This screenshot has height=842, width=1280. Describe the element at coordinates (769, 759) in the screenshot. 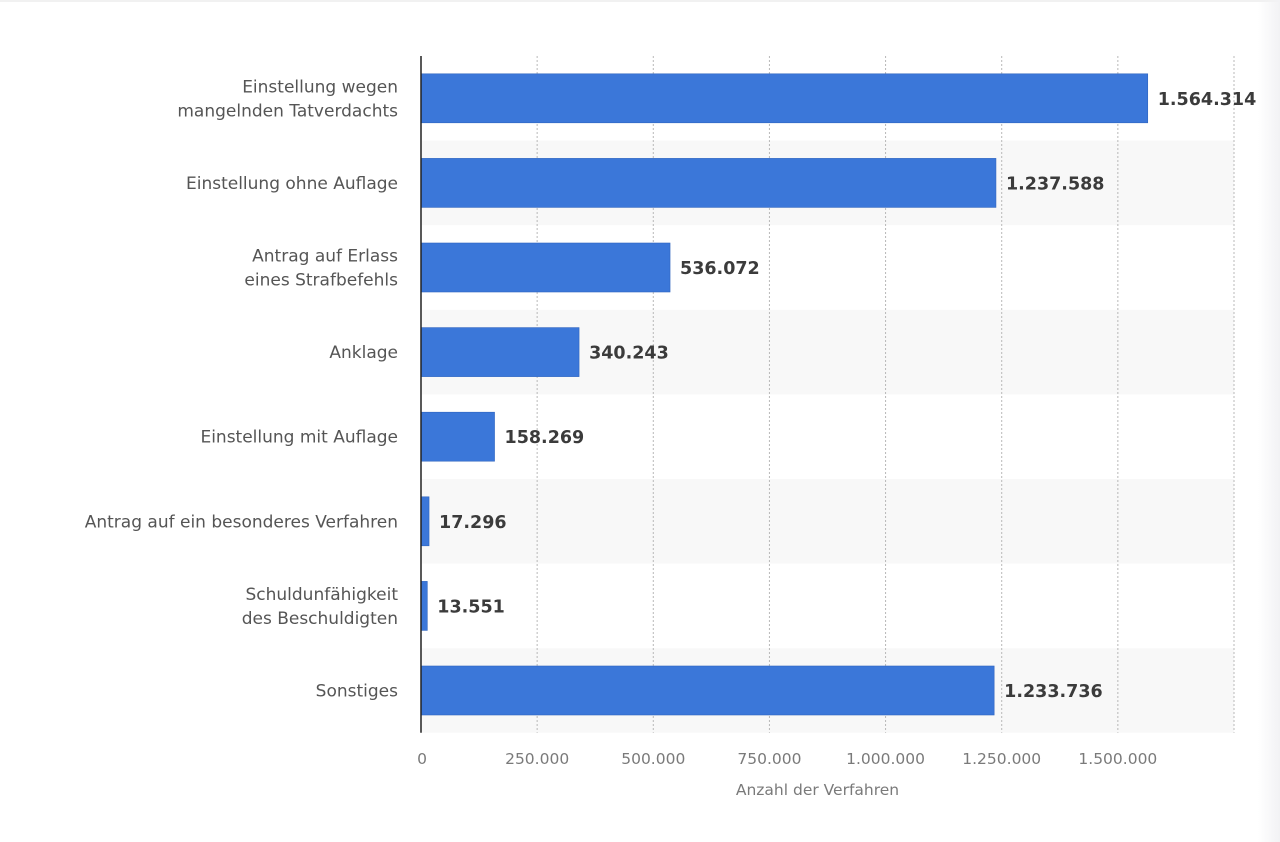

I see `x-tick-label: 750.000` at that location.